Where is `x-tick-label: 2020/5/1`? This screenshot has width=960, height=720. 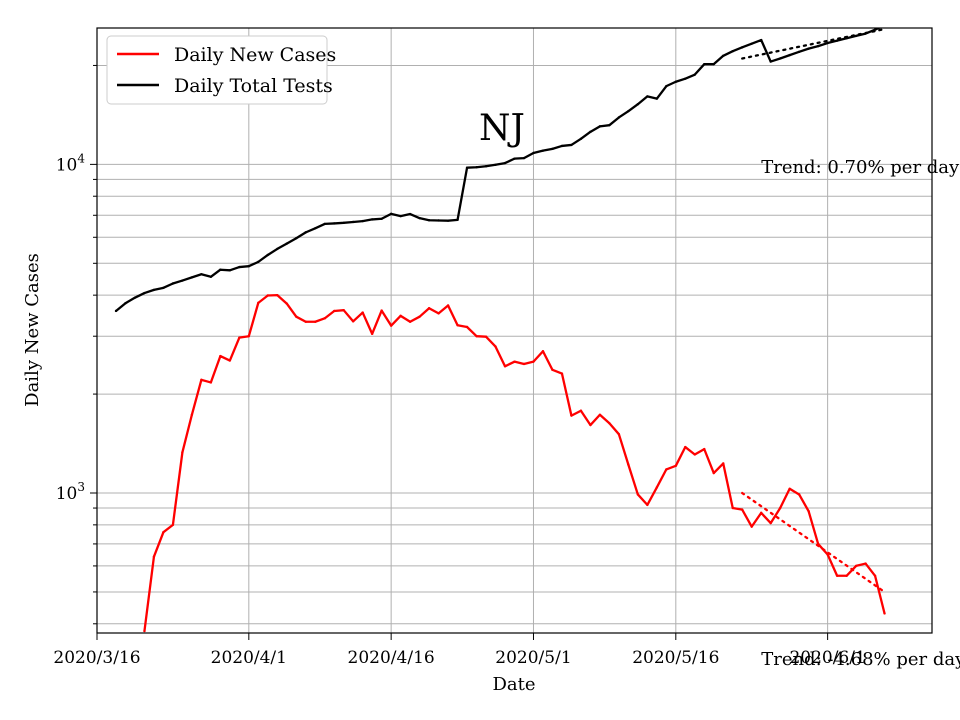
x-tick-label: 2020/5/1 is located at coordinates (533, 658).